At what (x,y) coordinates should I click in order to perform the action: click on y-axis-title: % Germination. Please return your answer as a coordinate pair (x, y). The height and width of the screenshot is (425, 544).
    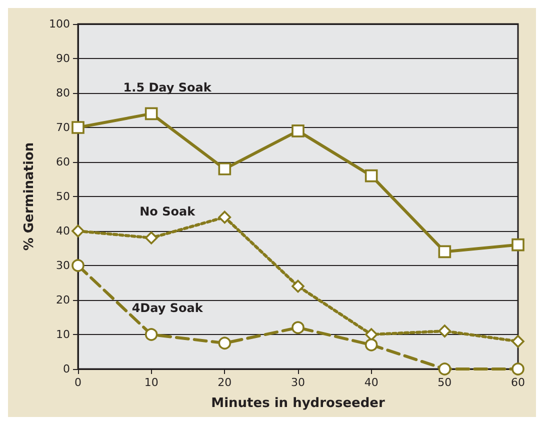
    Looking at the image, I should click on (29, 196).